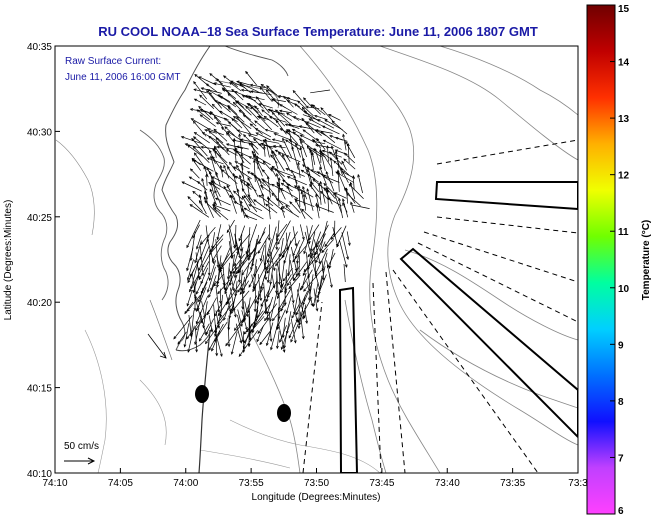 This screenshot has height=519, width=651. Describe the element at coordinates (624, 119) in the screenshot. I see `colorbar-tick-label: 13` at that location.